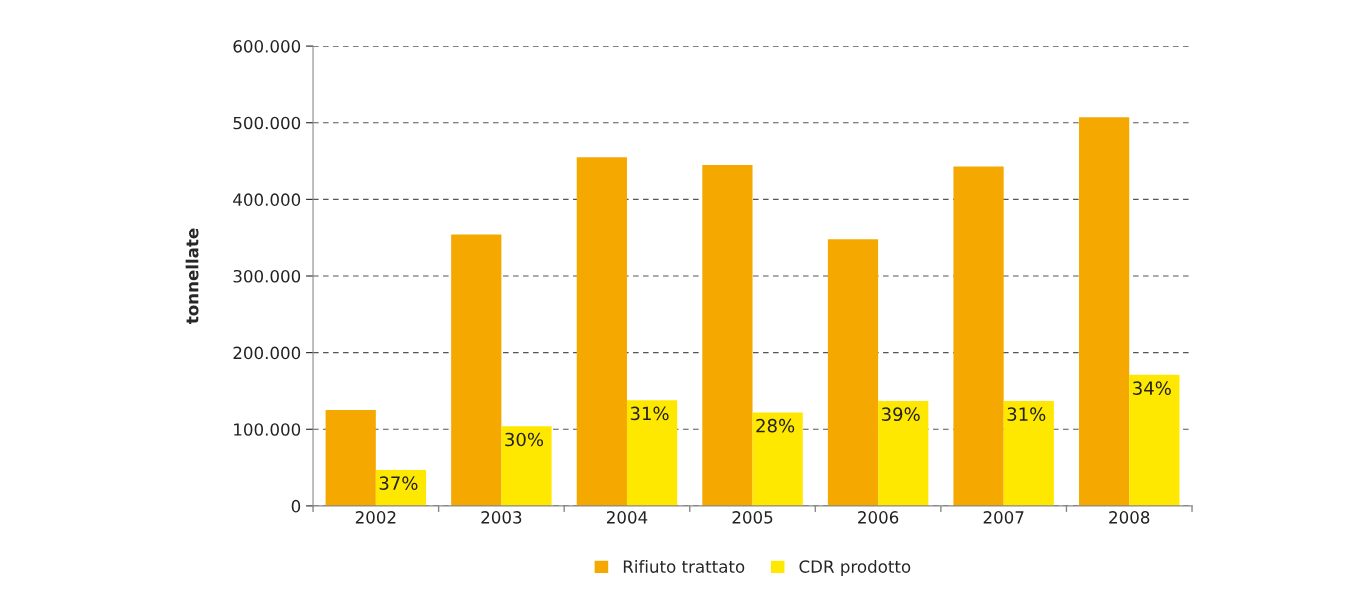 This screenshot has width=1367, height=591. I want to click on y-tick-label: 0, so click(296, 506).